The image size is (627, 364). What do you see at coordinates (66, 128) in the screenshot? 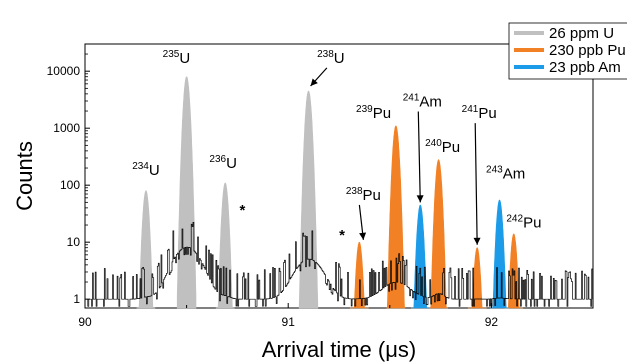
I see `y-tick-label: 1000` at bounding box center [66, 128].